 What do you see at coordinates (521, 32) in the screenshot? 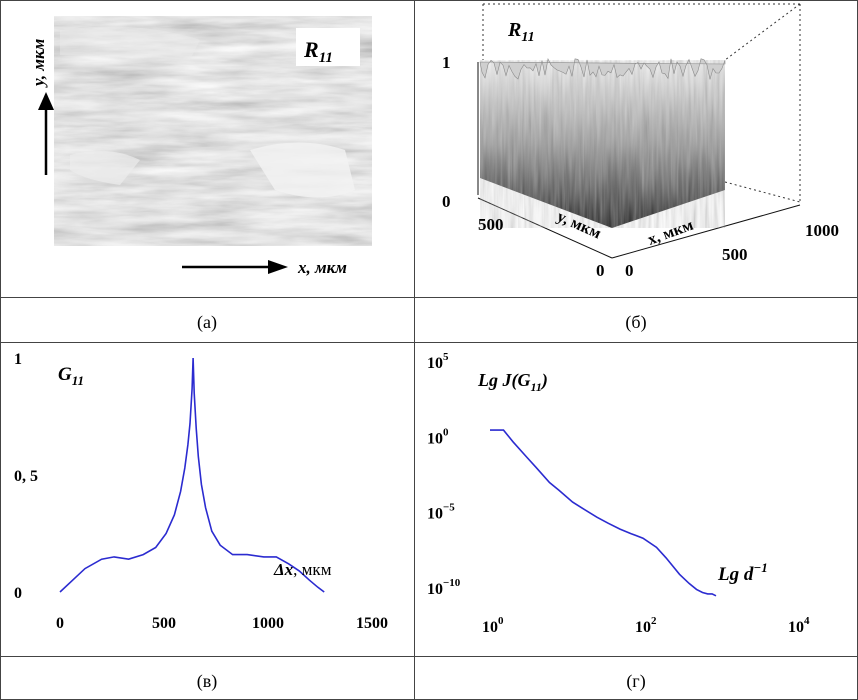
I see `r11-label-3d: R11` at bounding box center [521, 32].